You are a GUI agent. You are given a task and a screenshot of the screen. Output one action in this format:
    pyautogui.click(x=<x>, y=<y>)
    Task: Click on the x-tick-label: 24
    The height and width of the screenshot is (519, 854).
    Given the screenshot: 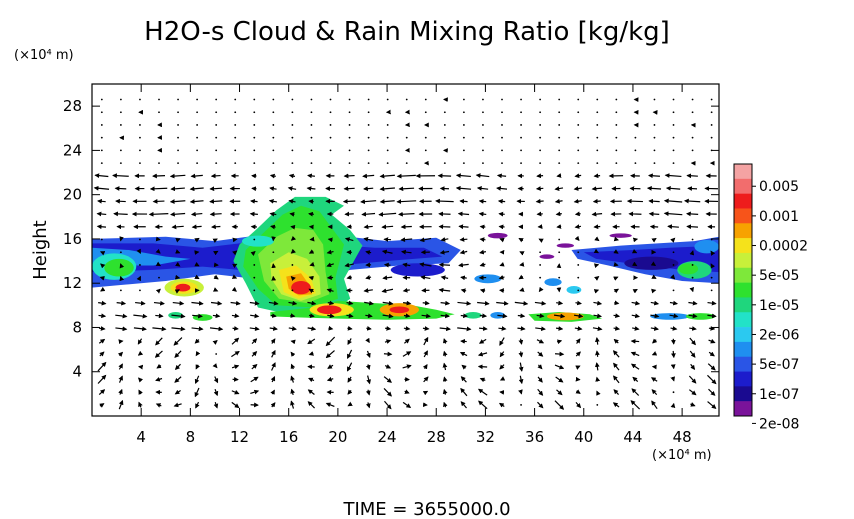 What is the action you would take?
    pyautogui.click(x=387, y=437)
    